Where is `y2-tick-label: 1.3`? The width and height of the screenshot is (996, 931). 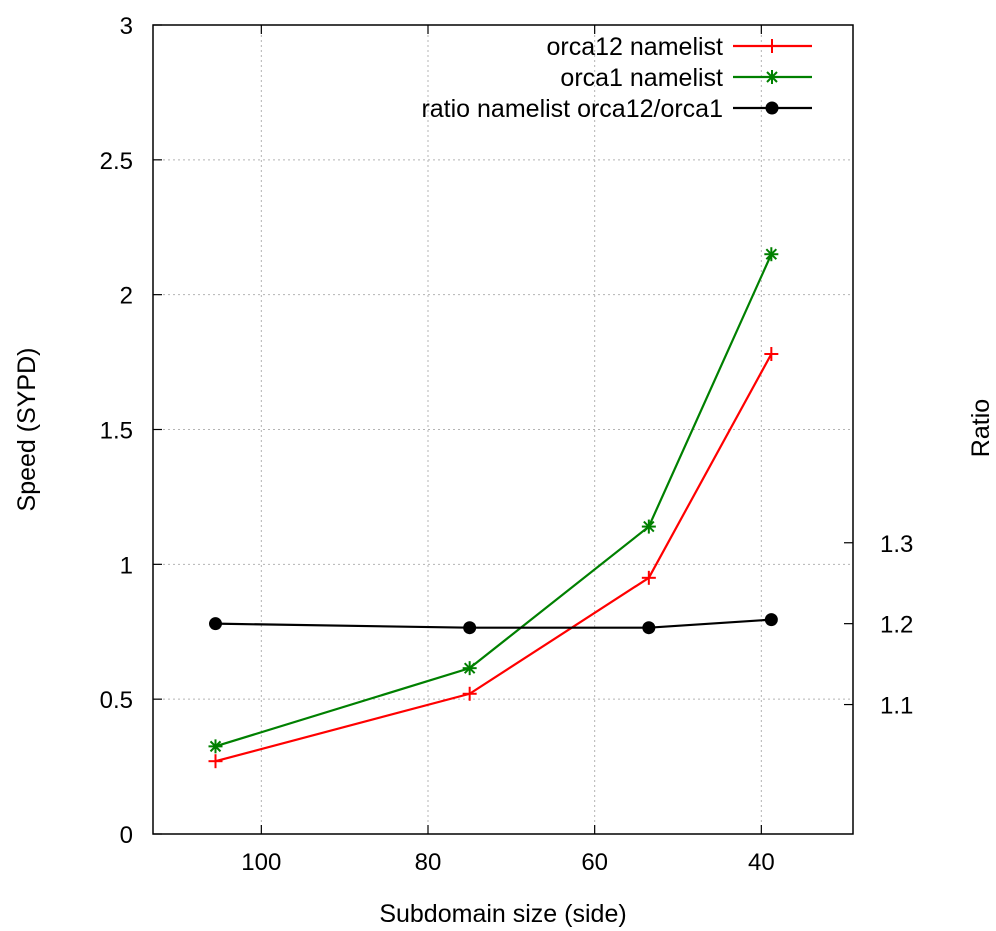
y2-tick-label: 1.3 is located at coordinates (896, 544).